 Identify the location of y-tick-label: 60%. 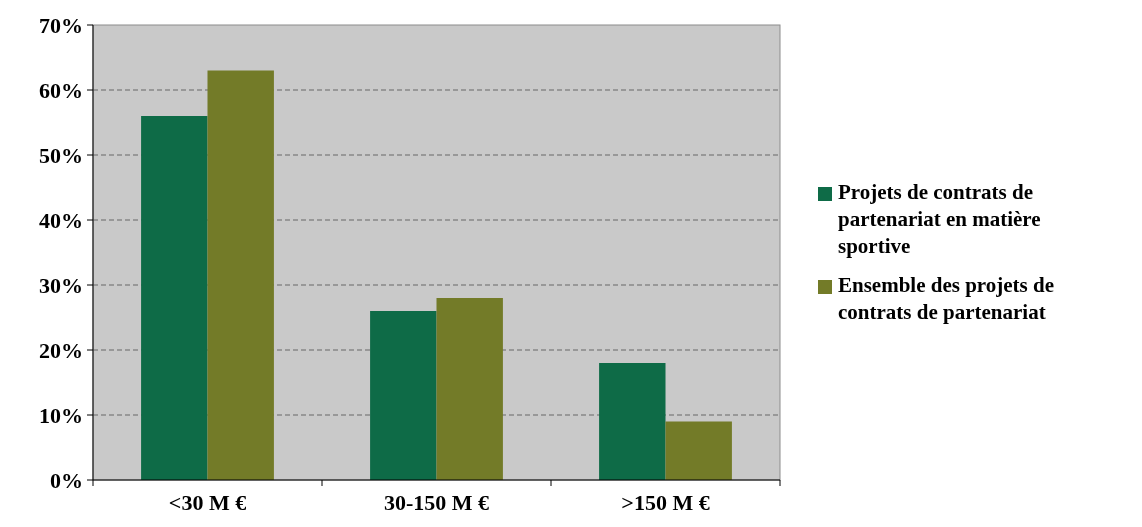
(61, 90).